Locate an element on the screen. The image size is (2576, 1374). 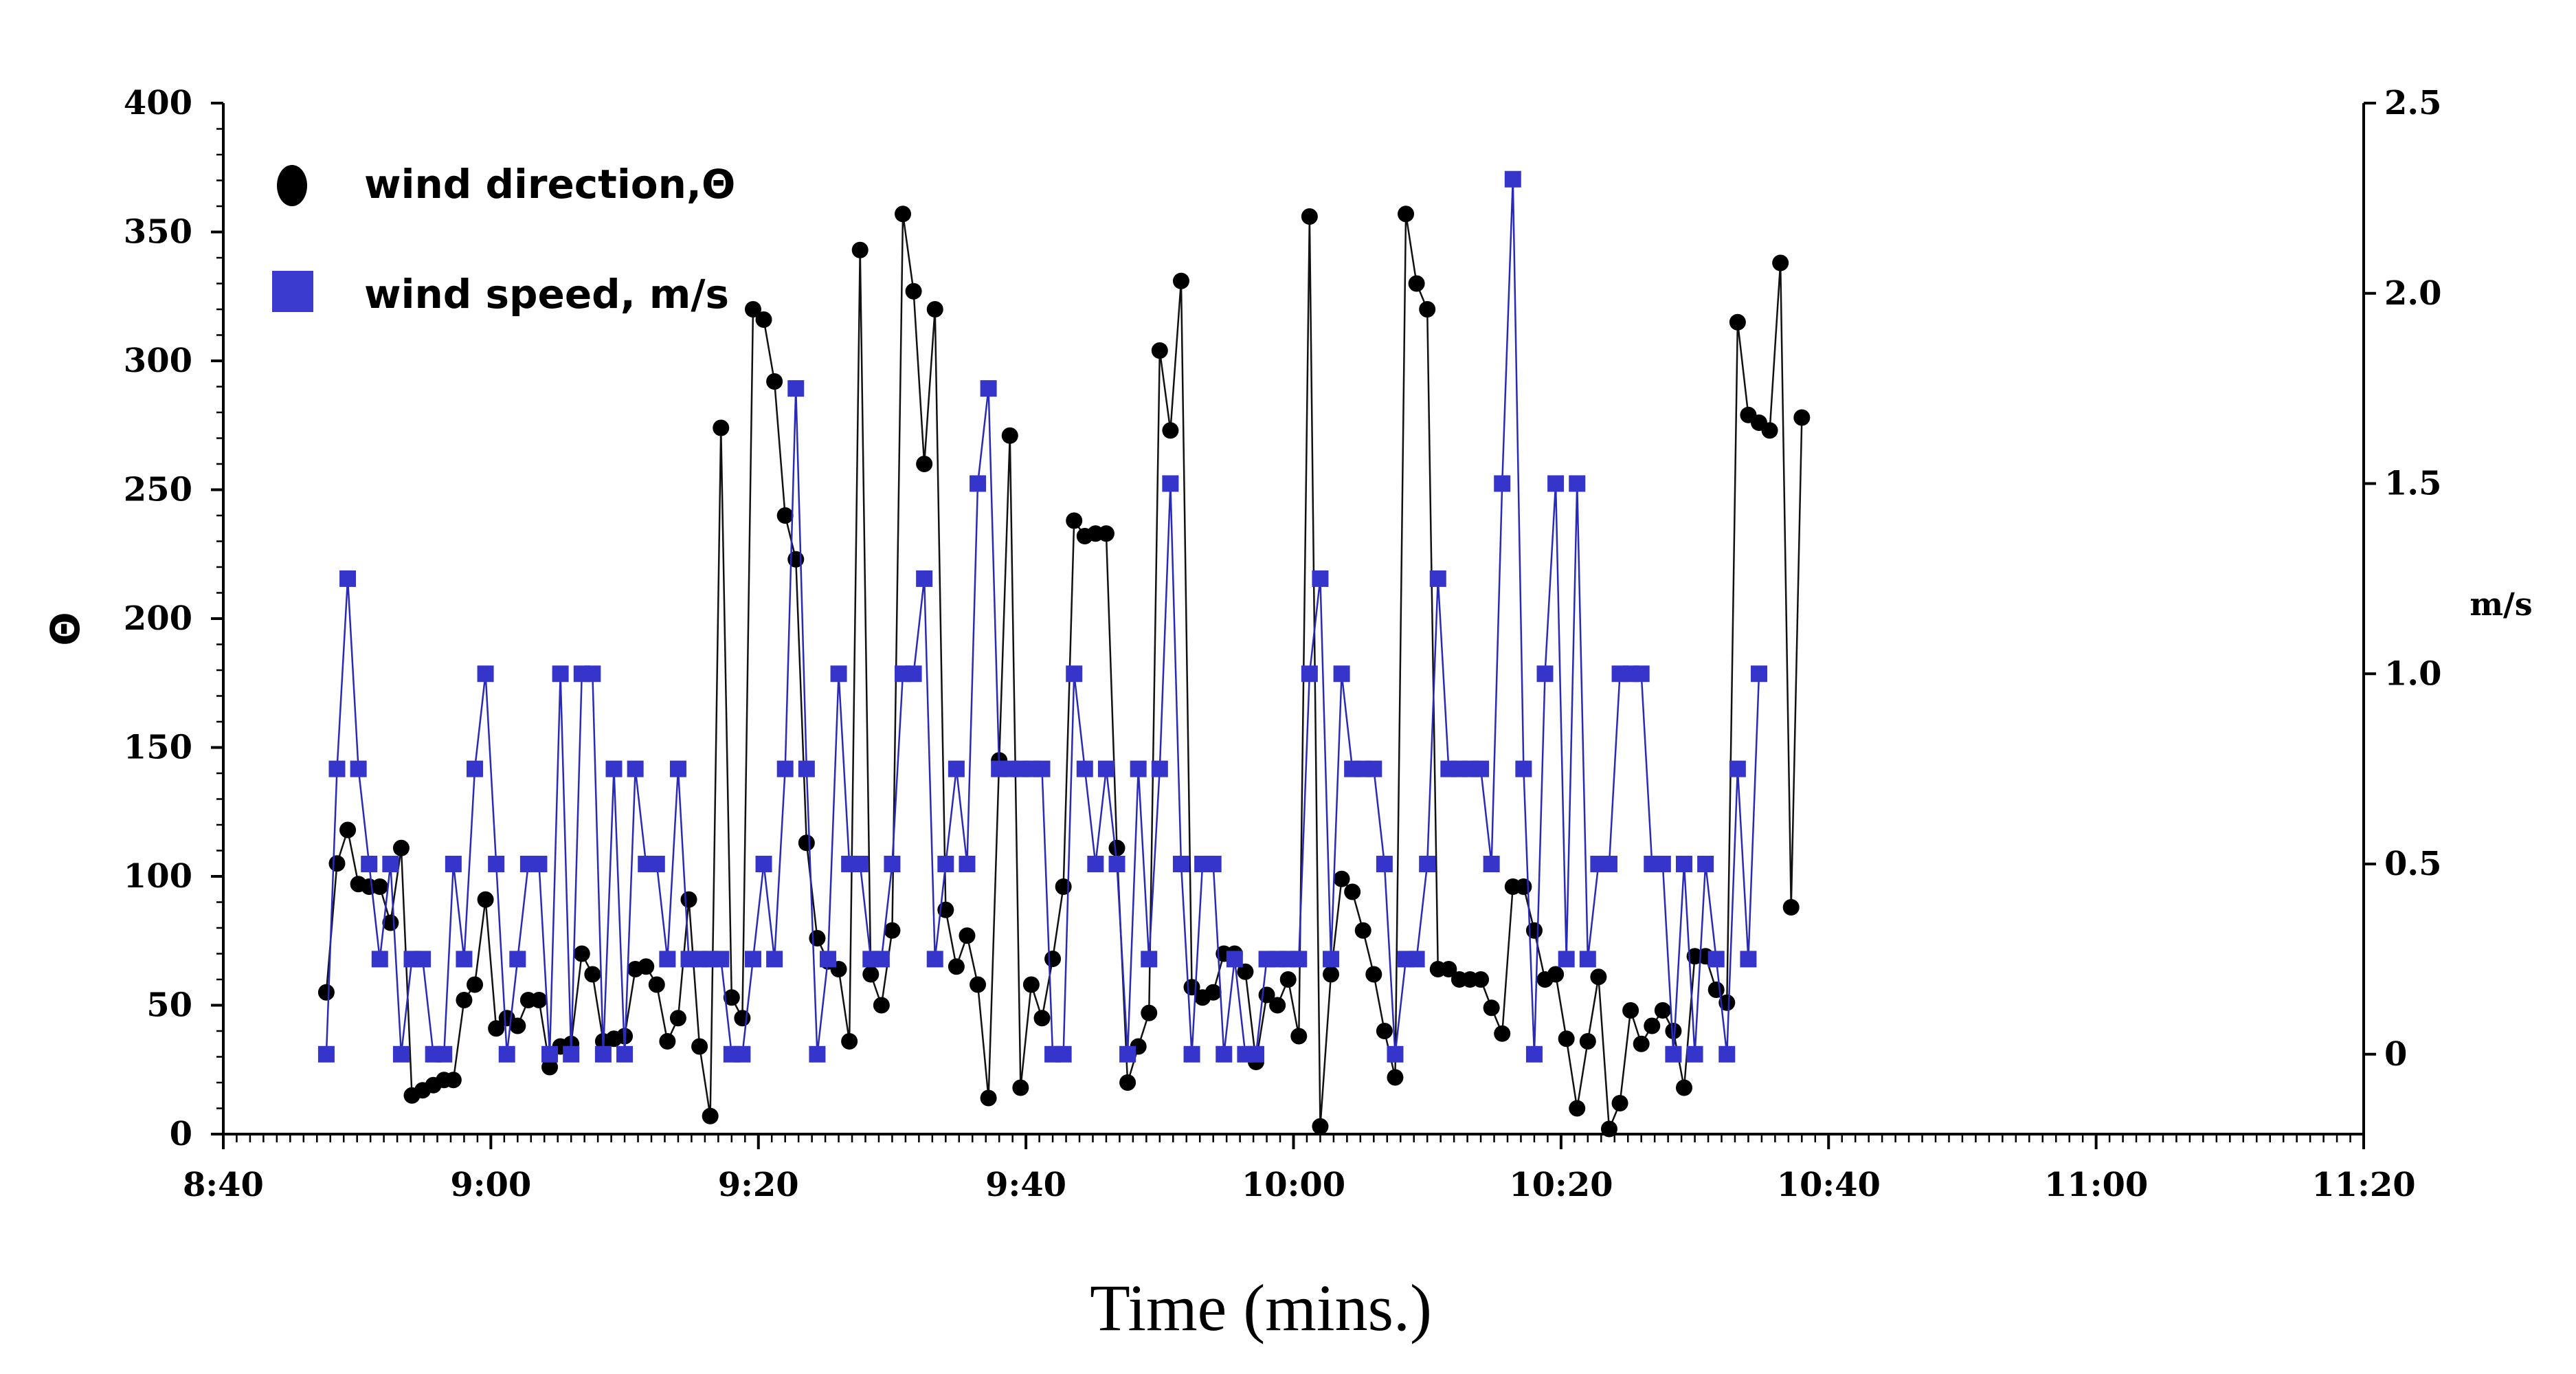
left-tick-label: 100 is located at coordinates (158, 876).